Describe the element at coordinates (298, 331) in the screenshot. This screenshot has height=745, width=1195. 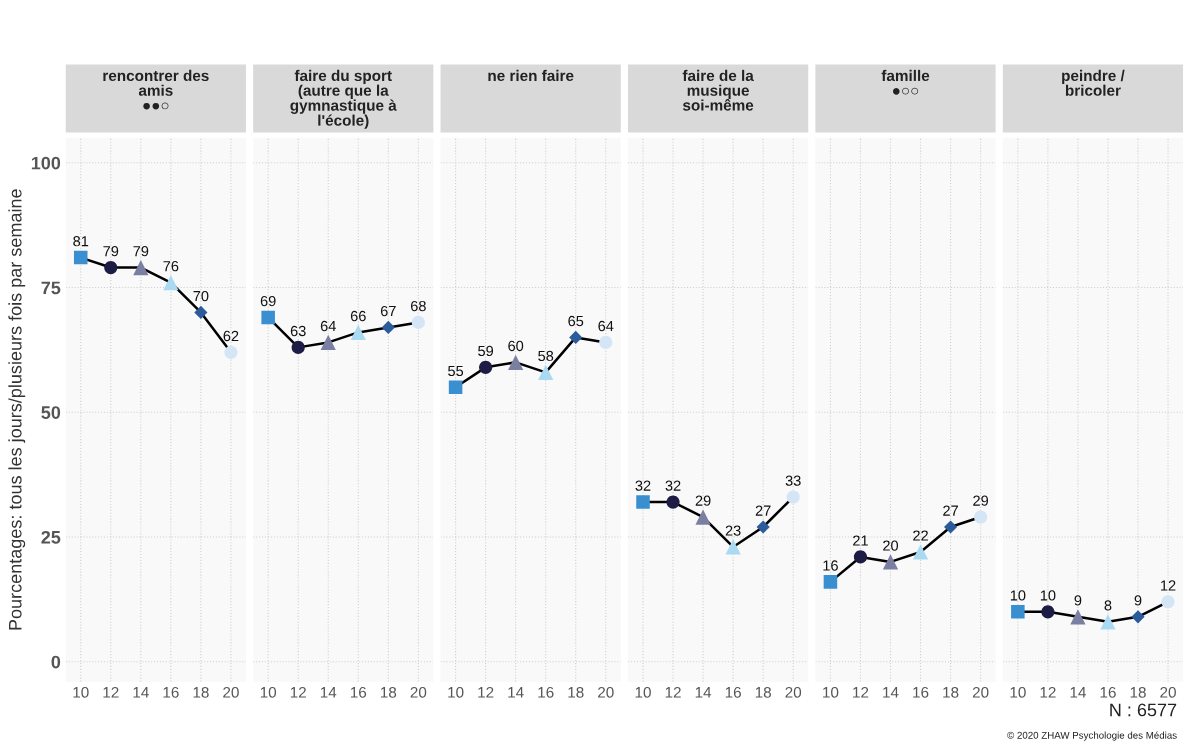
I see `data-label: 63` at that location.